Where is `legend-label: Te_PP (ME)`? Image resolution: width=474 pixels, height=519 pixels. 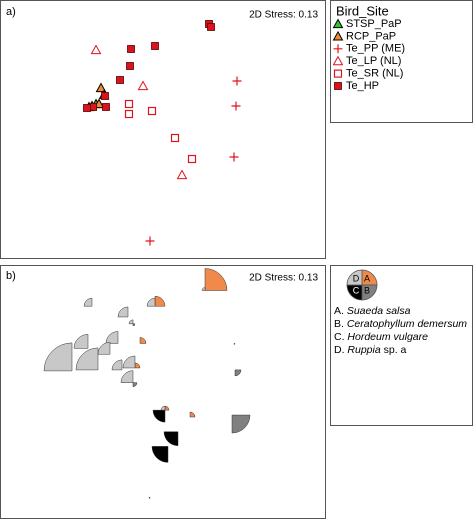 legend-label: Te_PP (ME) is located at coordinates (375, 49).